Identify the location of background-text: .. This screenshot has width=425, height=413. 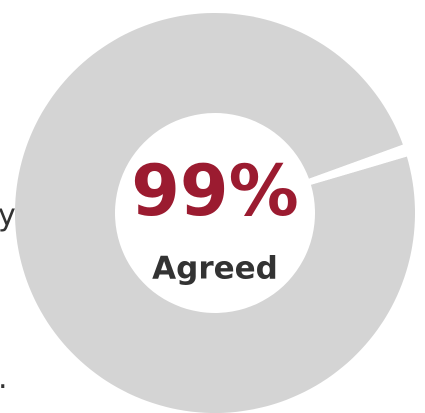
(4, 378).